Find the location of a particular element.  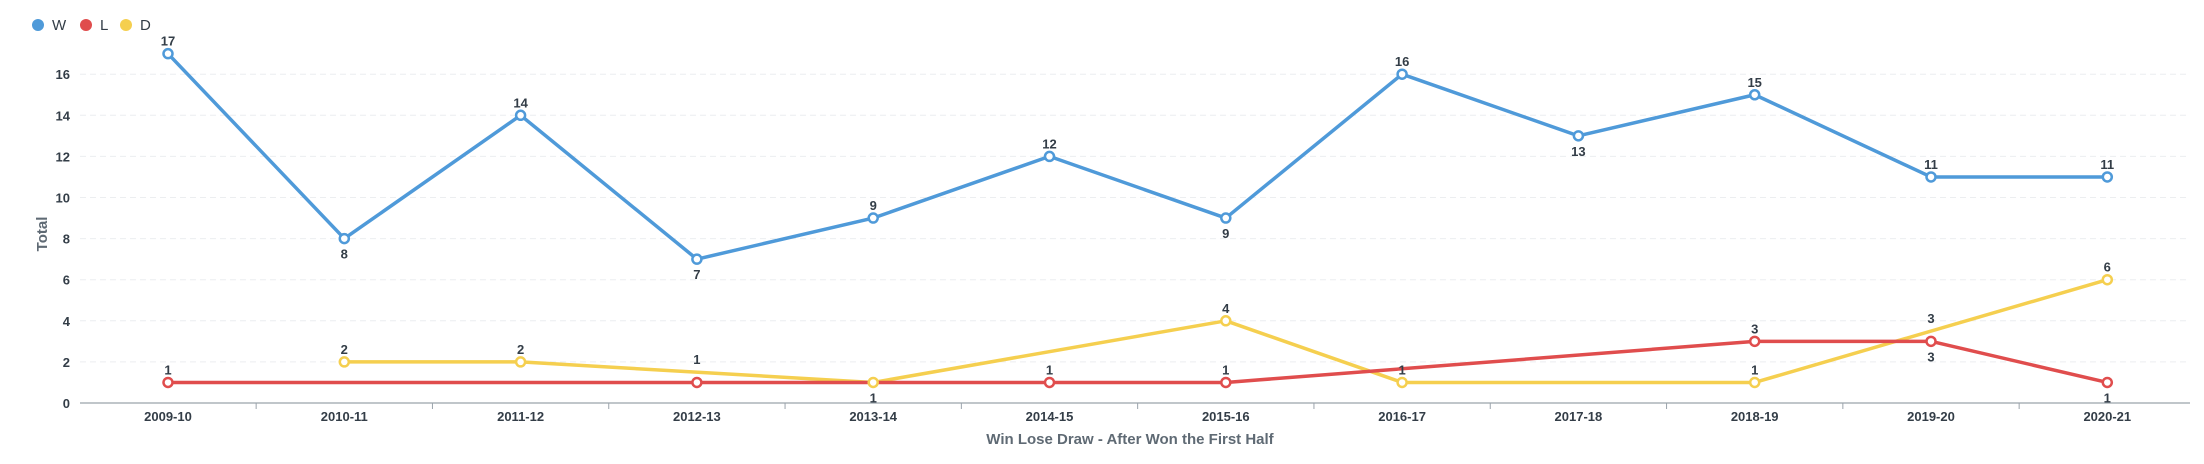

data-label-w: 7 is located at coordinates (696, 274).